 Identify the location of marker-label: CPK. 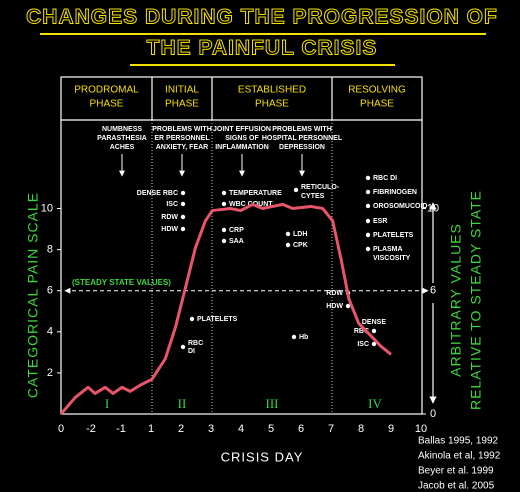
(300, 245).